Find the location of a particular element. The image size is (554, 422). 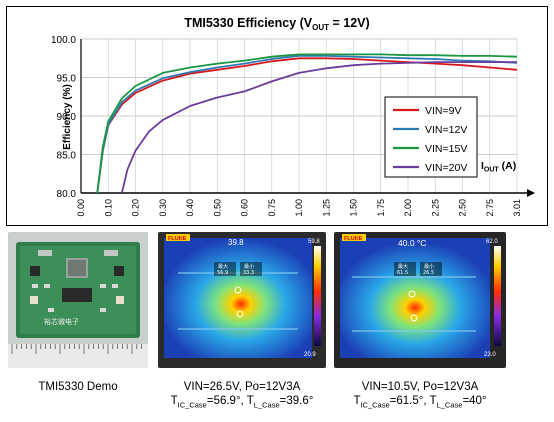

caption-thermal-1-line2: TIC_Case=56.9°, TL_Case=39.6° is located at coordinates (242, 402).